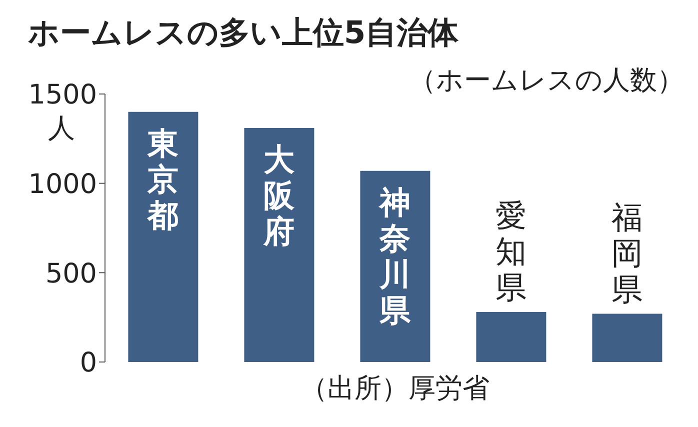 The width and height of the screenshot is (698, 427). I want to click on x-tick-label: 東京都, so click(162, 180).